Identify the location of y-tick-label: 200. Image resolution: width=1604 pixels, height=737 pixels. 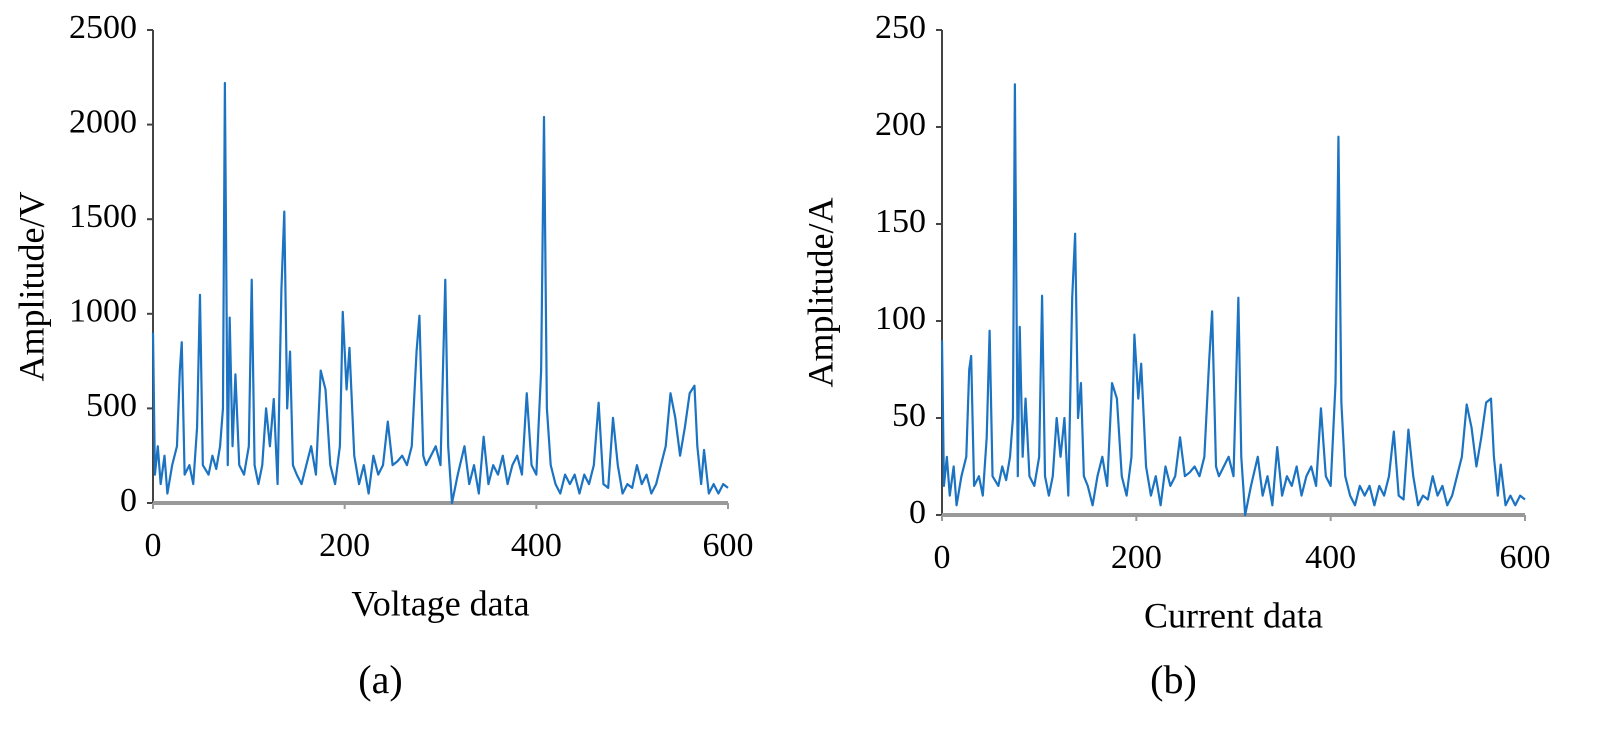
(900, 124).